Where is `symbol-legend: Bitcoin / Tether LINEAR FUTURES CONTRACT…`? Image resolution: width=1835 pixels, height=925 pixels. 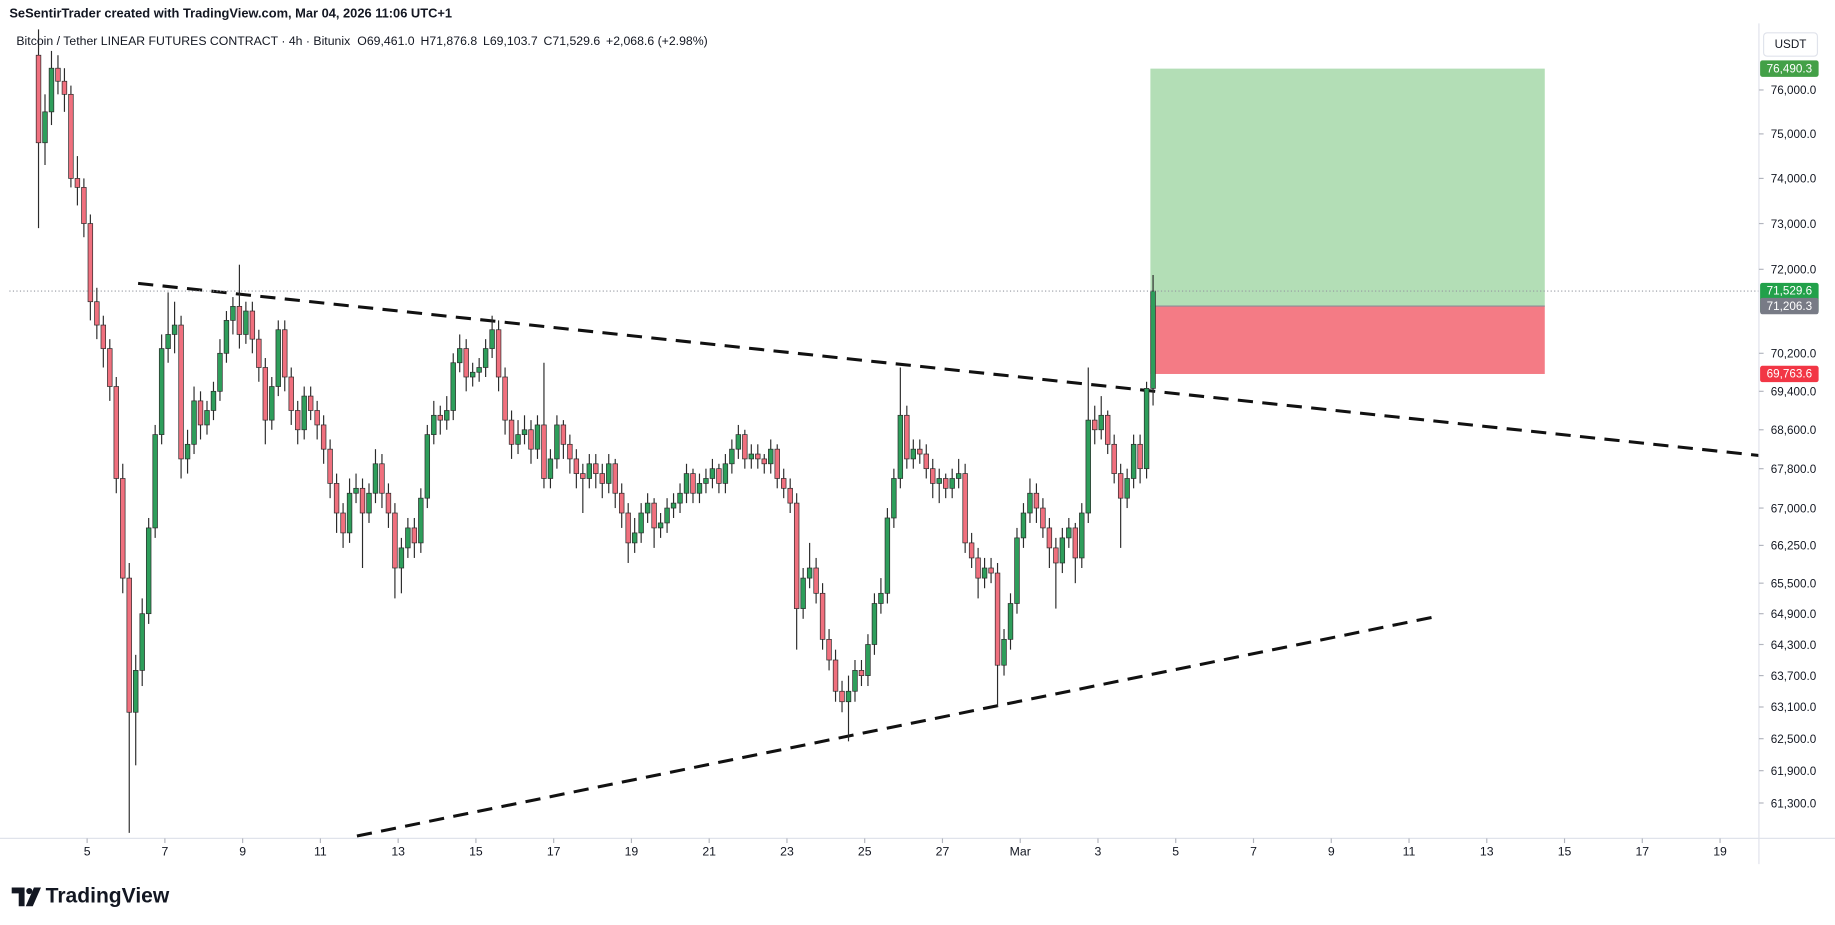
symbol-legend: Bitcoin / Tether LINEAR FUTURES CONTRACT… is located at coordinates (361, 41).